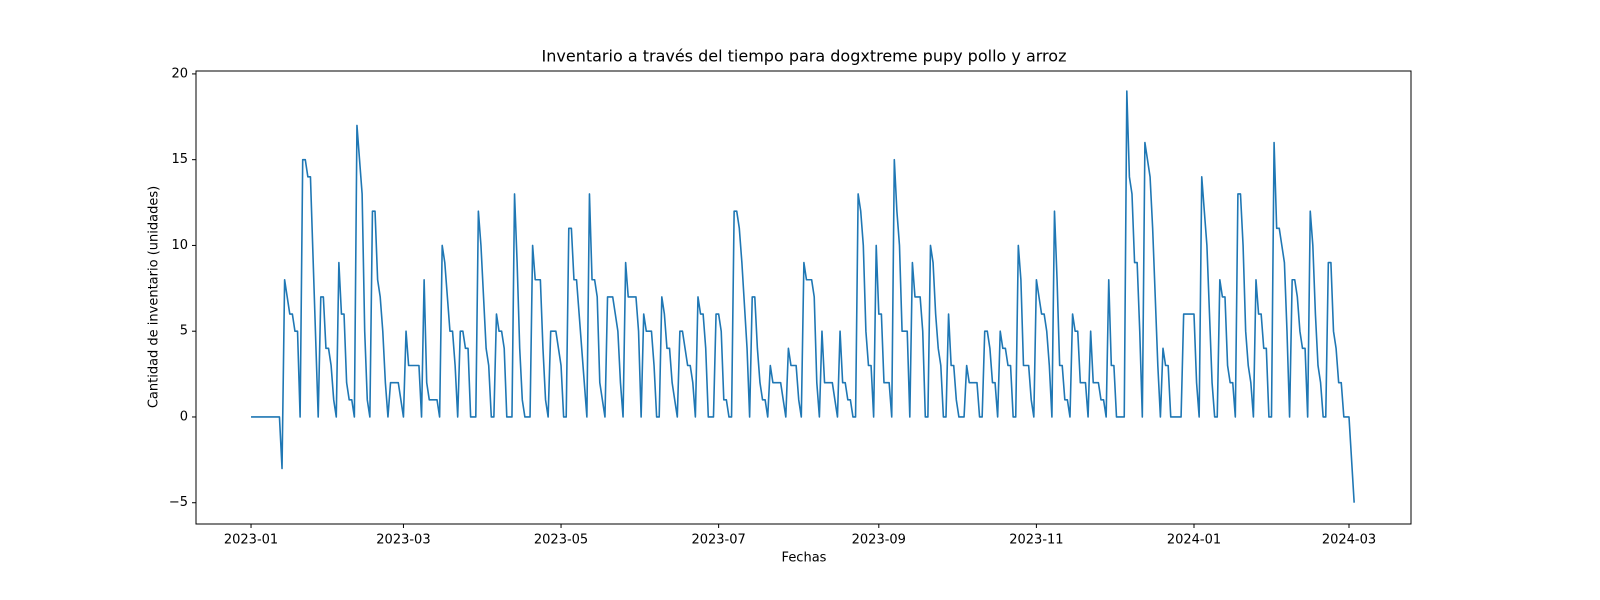 The image size is (1600, 600). I want to click on x-tick-label: 2023-09, so click(879, 540).